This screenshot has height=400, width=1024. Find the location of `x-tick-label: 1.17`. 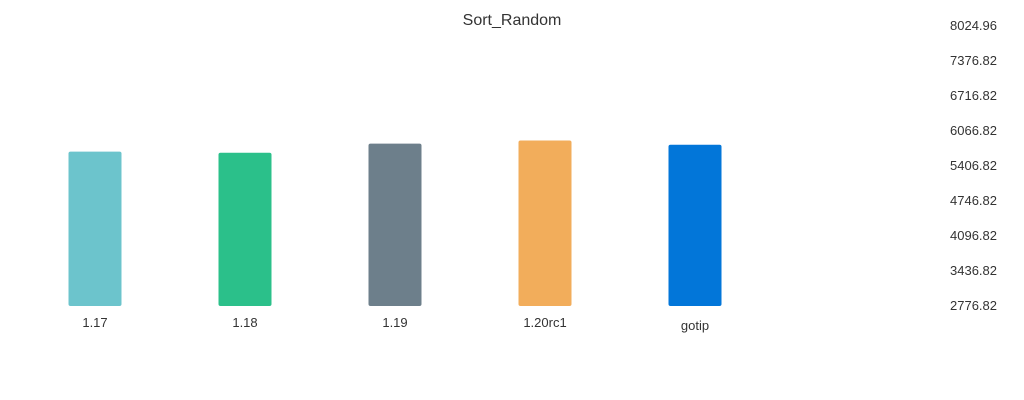

x-tick-label: 1.17 is located at coordinates (94, 322).